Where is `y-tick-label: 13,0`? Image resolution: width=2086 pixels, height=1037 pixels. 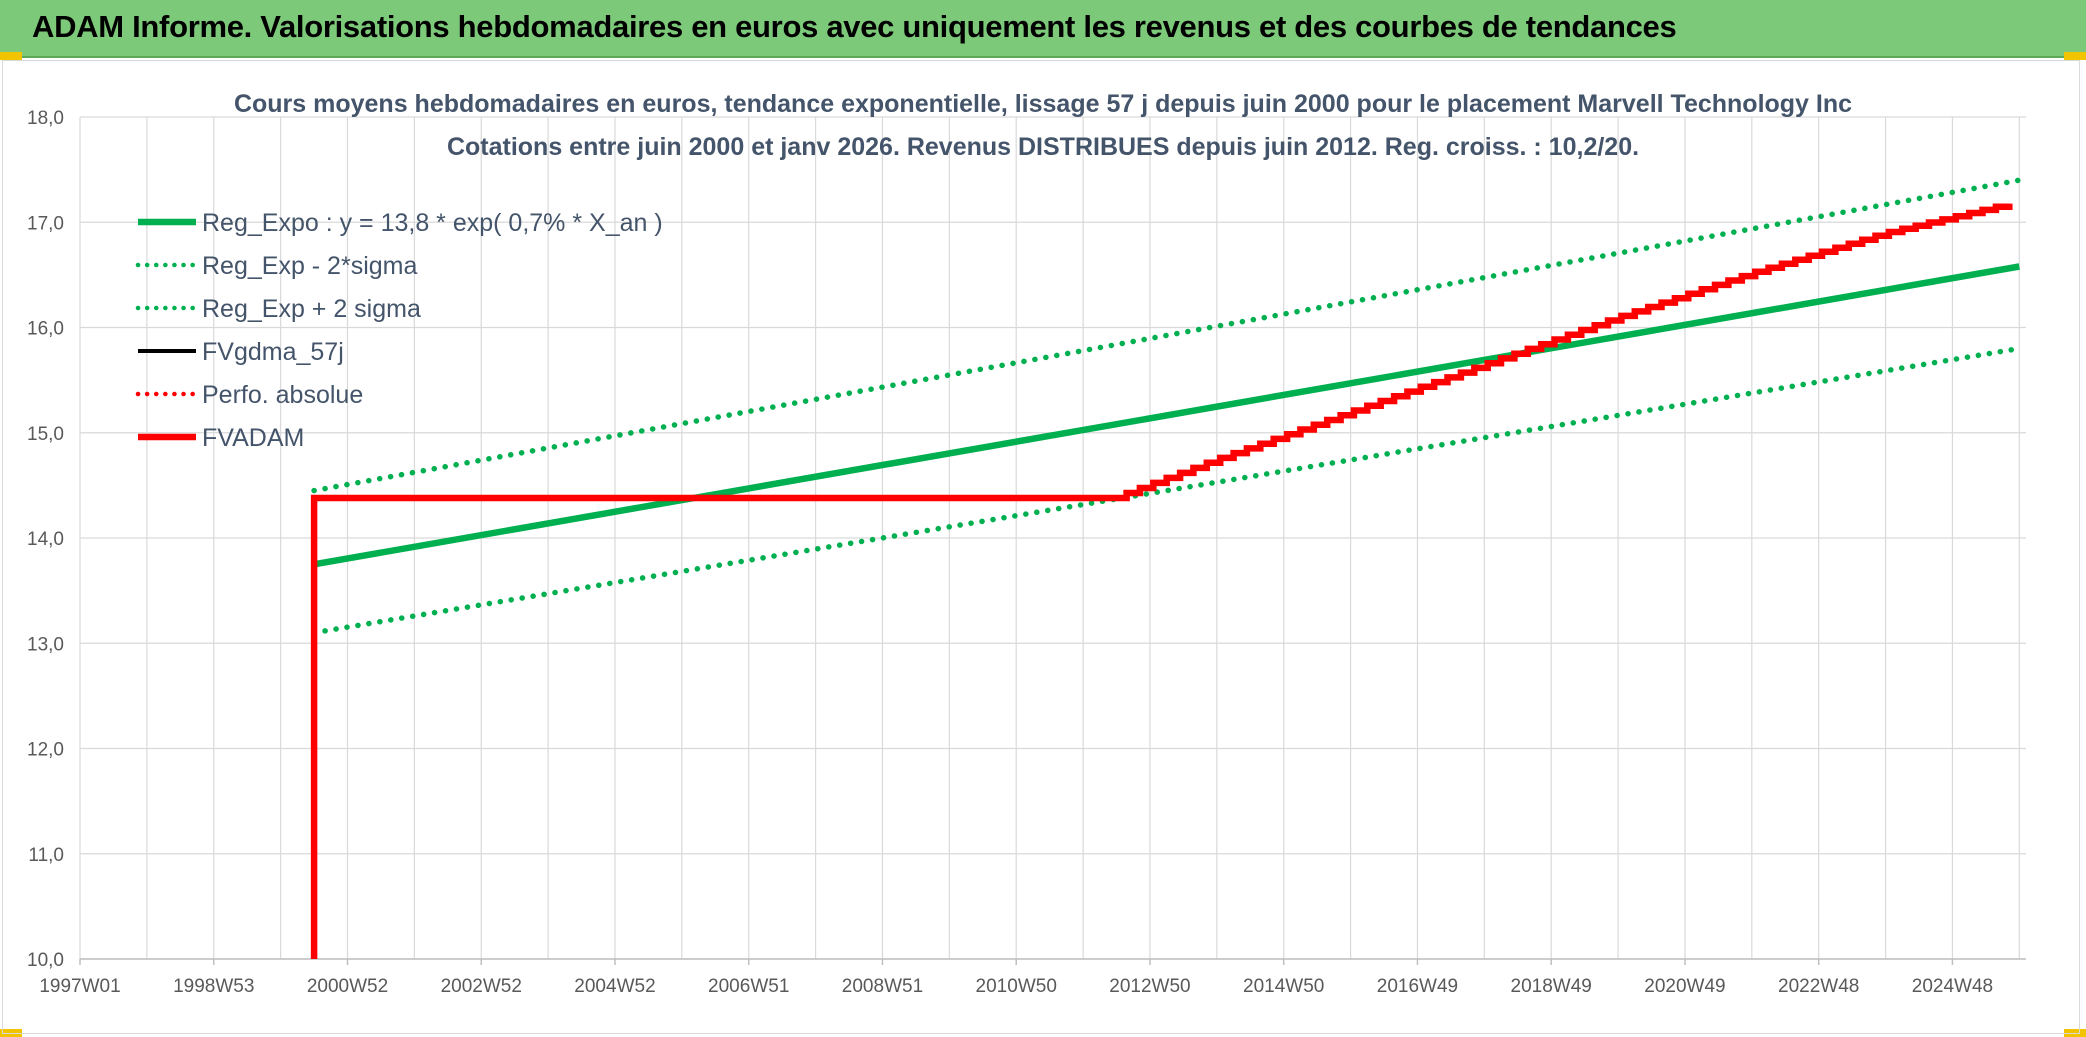 y-tick-label: 13,0 is located at coordinates (45, 644).